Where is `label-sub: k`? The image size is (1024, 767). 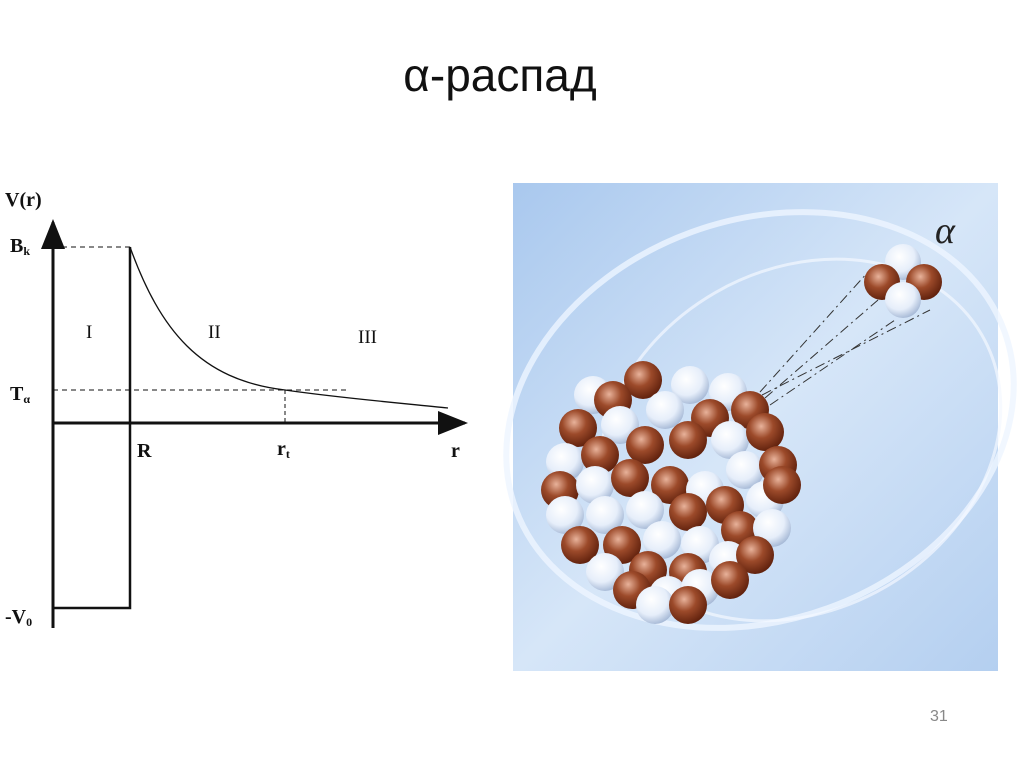 label-sub: k is located at coordinates (26, 251).